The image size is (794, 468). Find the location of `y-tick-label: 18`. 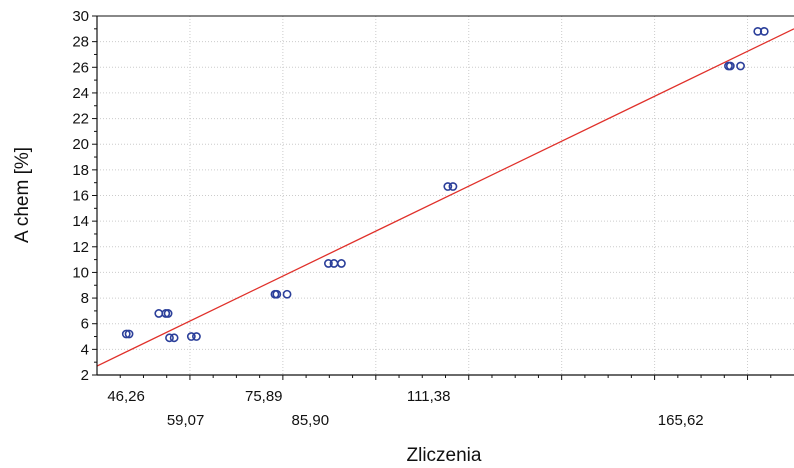

y-tick-label: 18 is located at coordinates (80, 170).